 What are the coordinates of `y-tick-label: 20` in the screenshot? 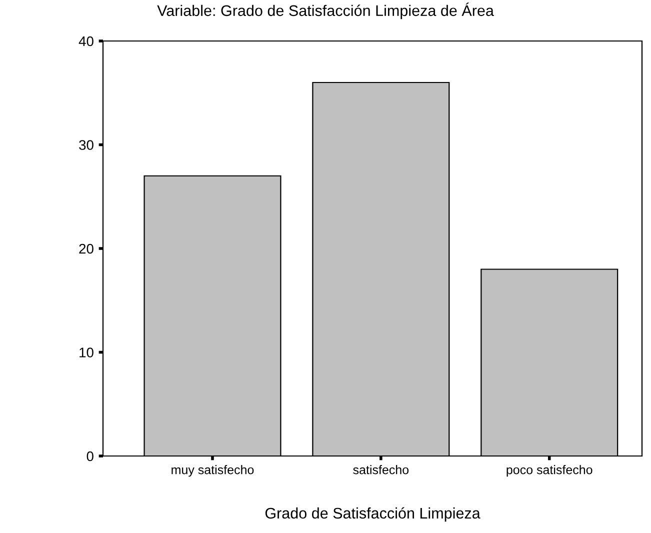 It's located at (86, 249).